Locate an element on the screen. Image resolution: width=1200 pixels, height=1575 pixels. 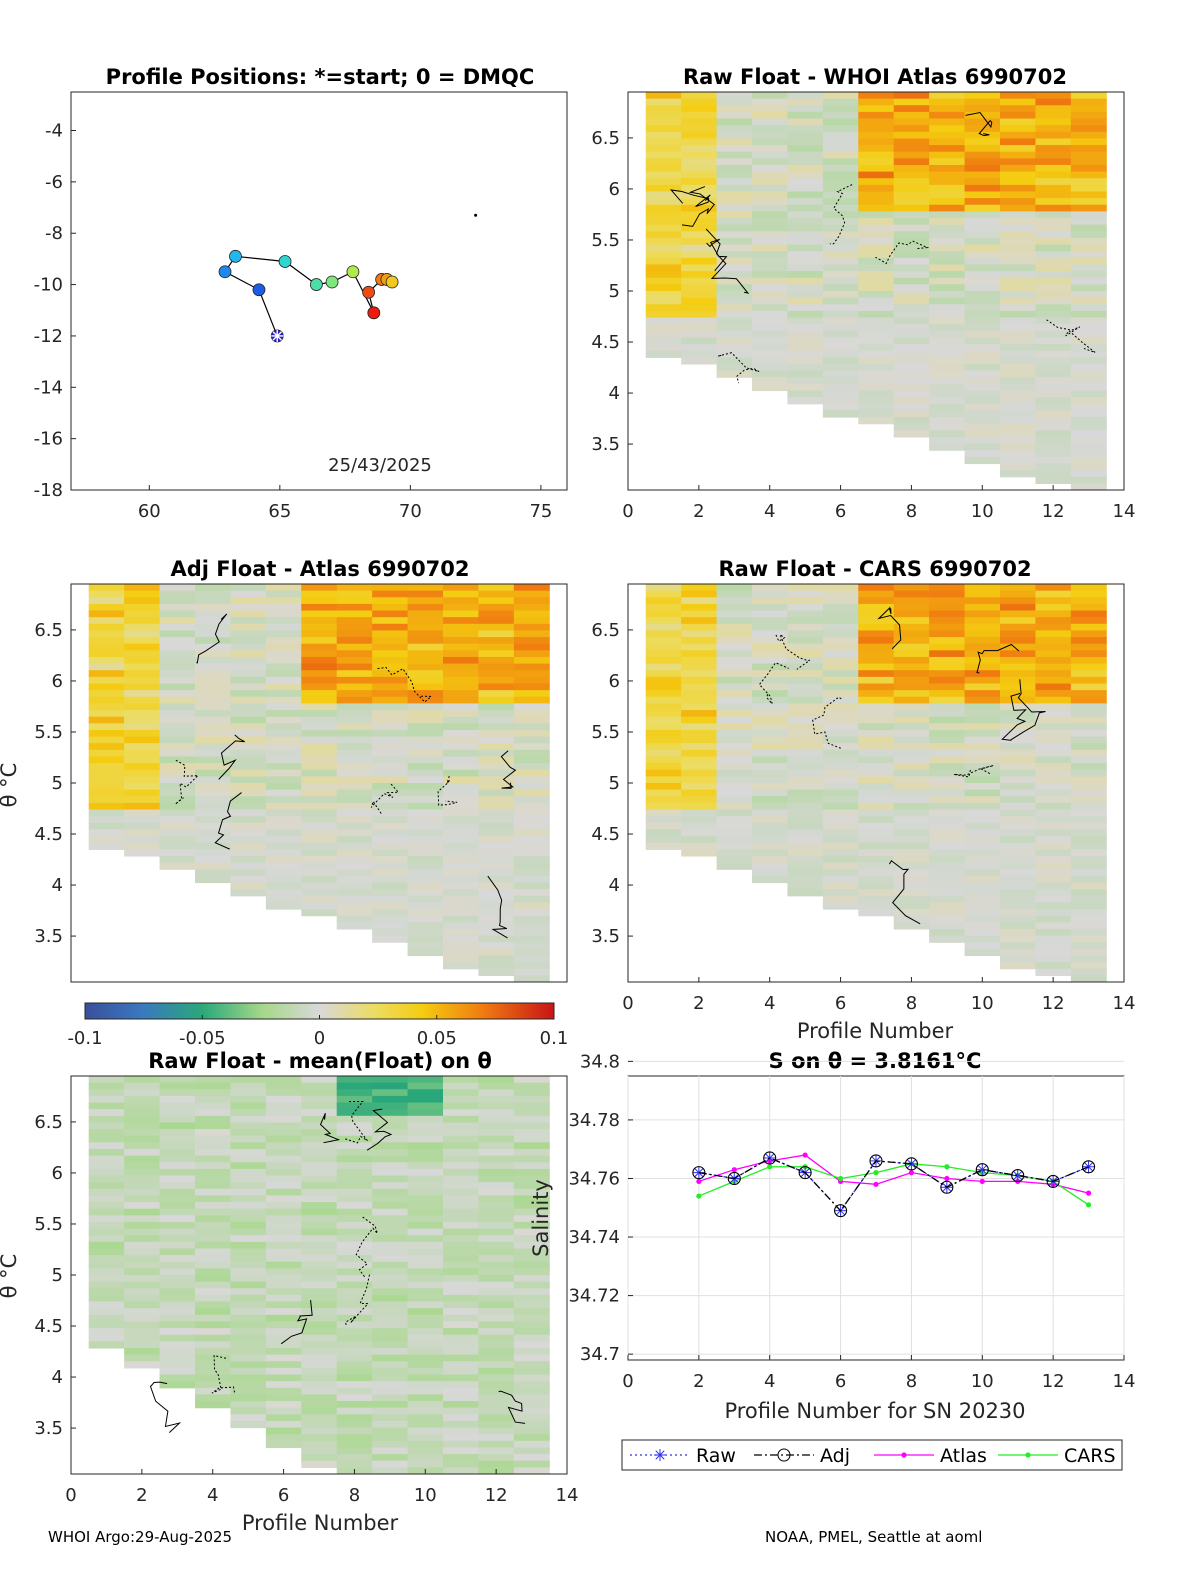
series-point-cars is located at coordinates (770, 1167).